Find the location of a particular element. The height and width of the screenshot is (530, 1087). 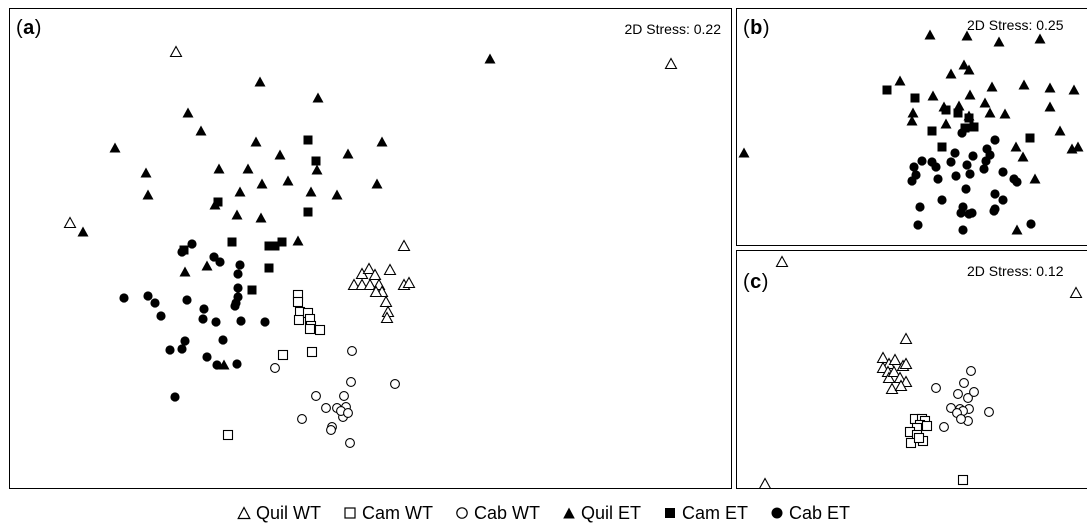

legend-label: Cab WT is located at coordinates (506, 512).